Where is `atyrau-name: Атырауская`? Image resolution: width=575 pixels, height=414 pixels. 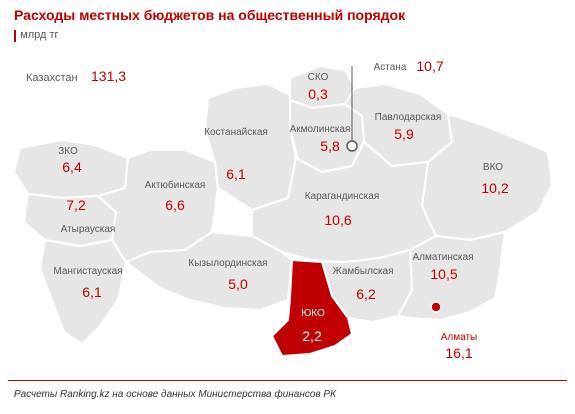 atyrau-name: Атырауская is located at coordinates (88, 229).